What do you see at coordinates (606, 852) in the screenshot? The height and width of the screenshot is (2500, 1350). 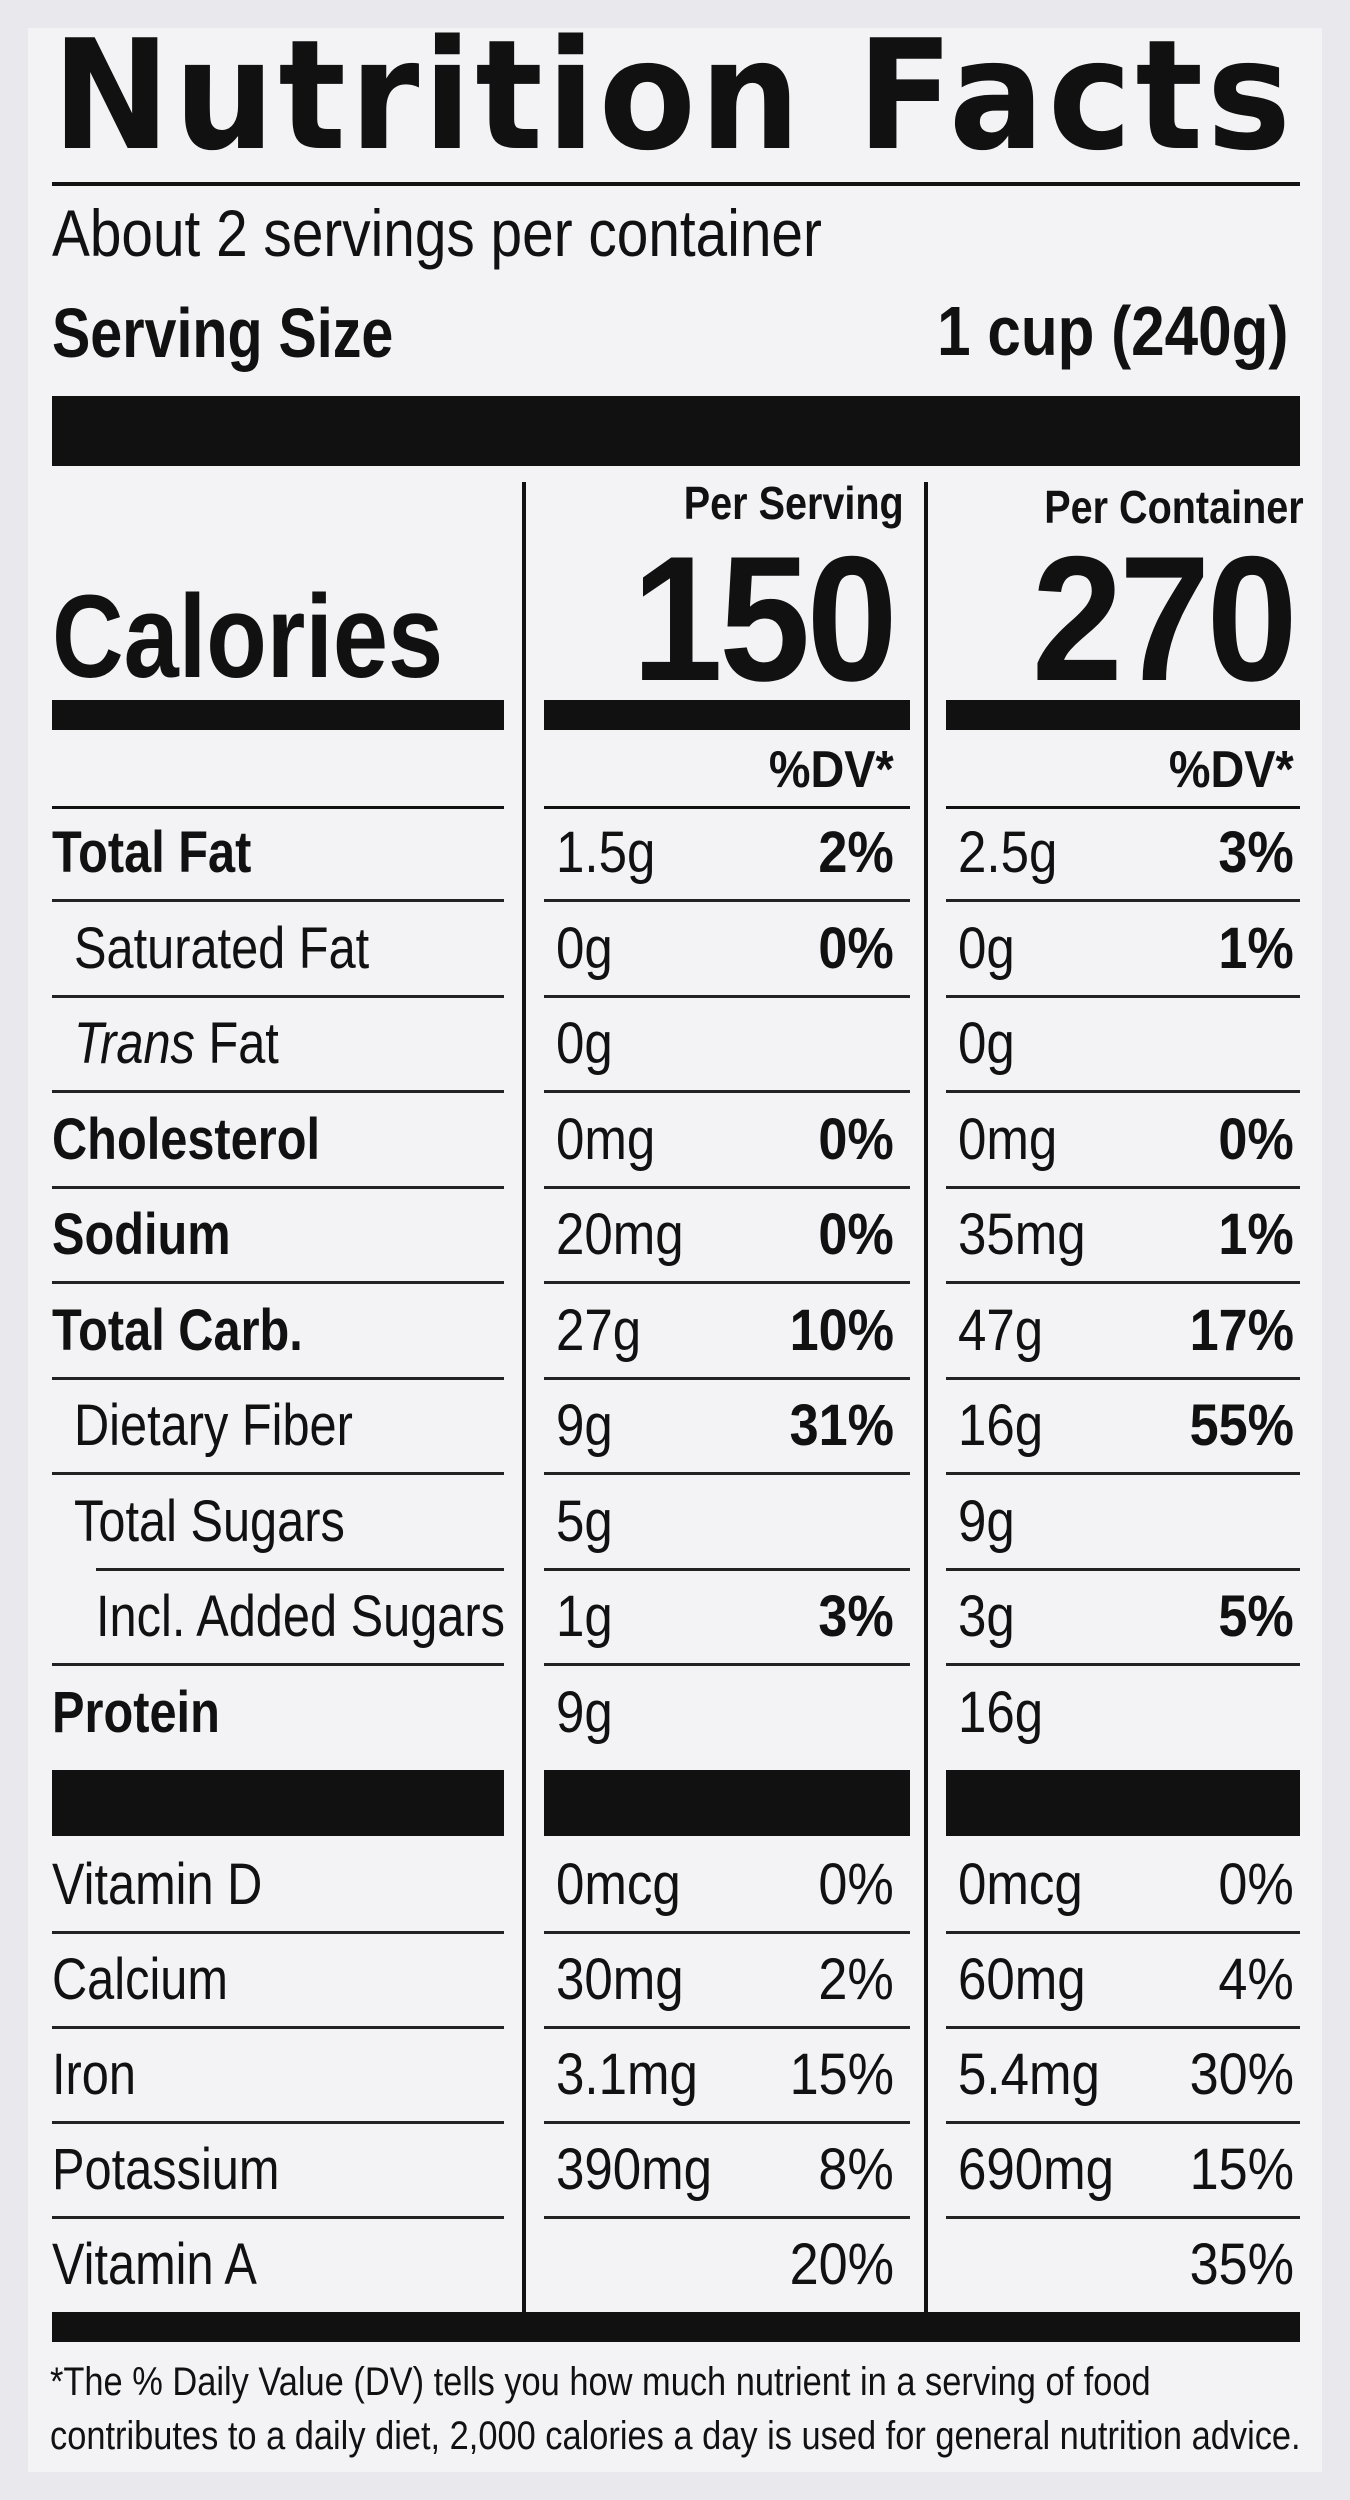 I see `serving-amount: 1.5g` at bounding box center [606, 852].